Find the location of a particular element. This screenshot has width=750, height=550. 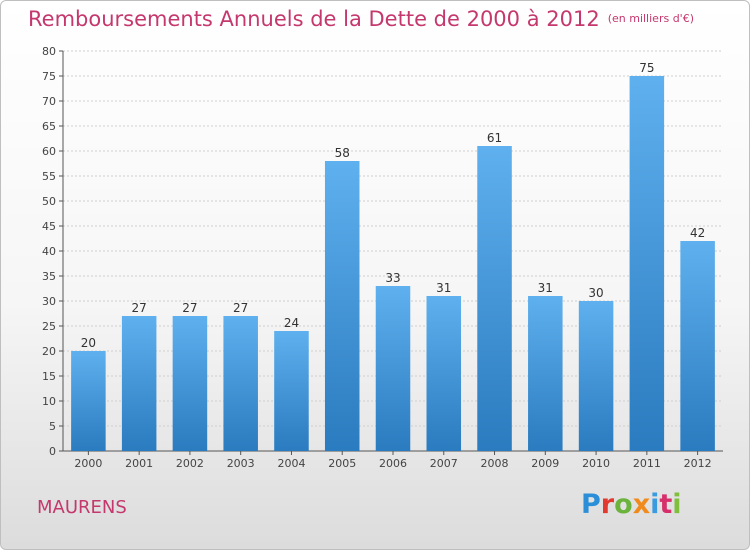

chart-unit: (en milliers d'€) is located at coordinates (650, 18).